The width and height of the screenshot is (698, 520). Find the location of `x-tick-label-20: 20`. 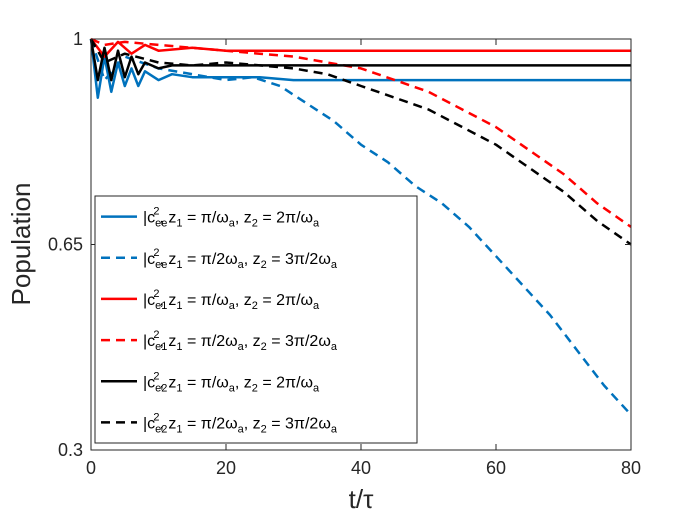

x-tick-label-20: 20 is located at coordinates (226, 468).